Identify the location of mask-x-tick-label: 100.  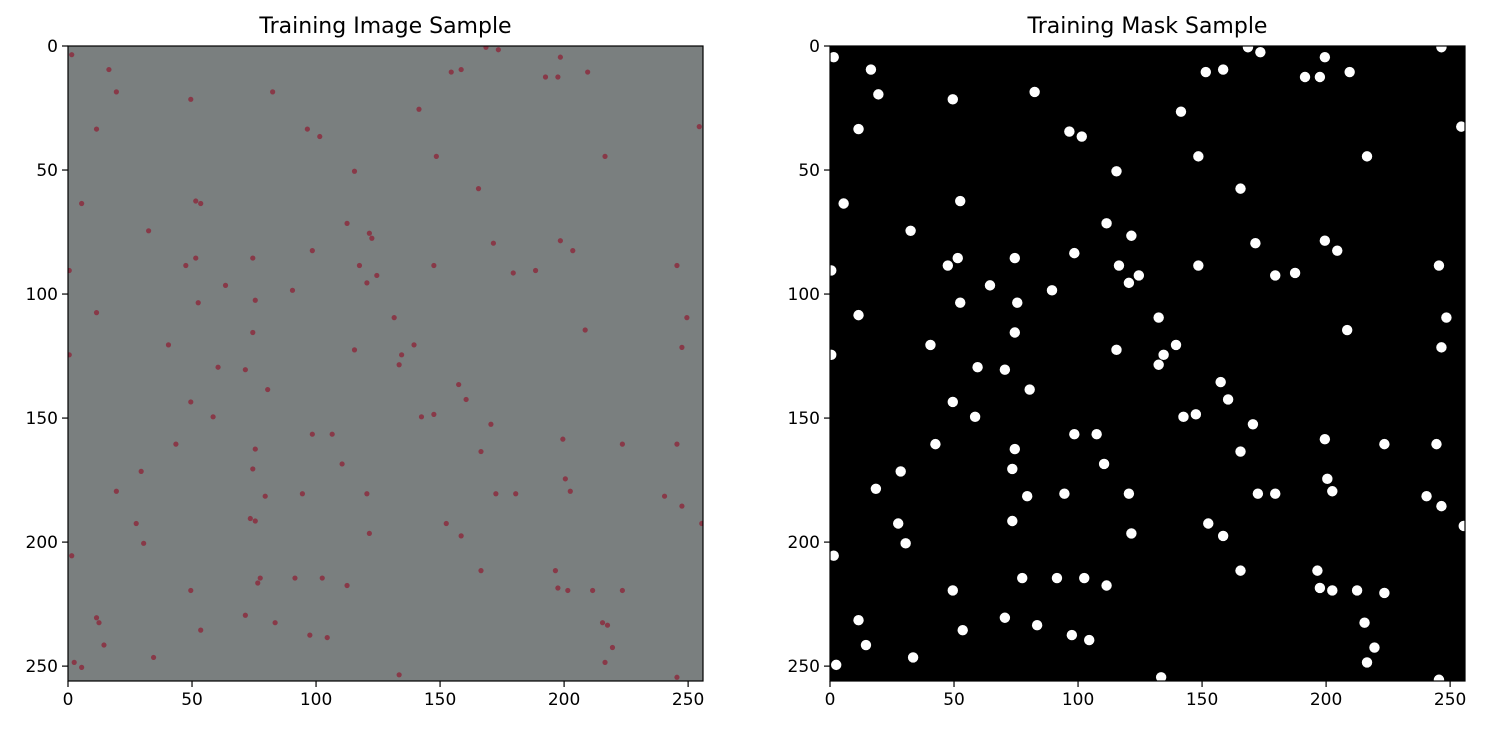
(1078, 700).